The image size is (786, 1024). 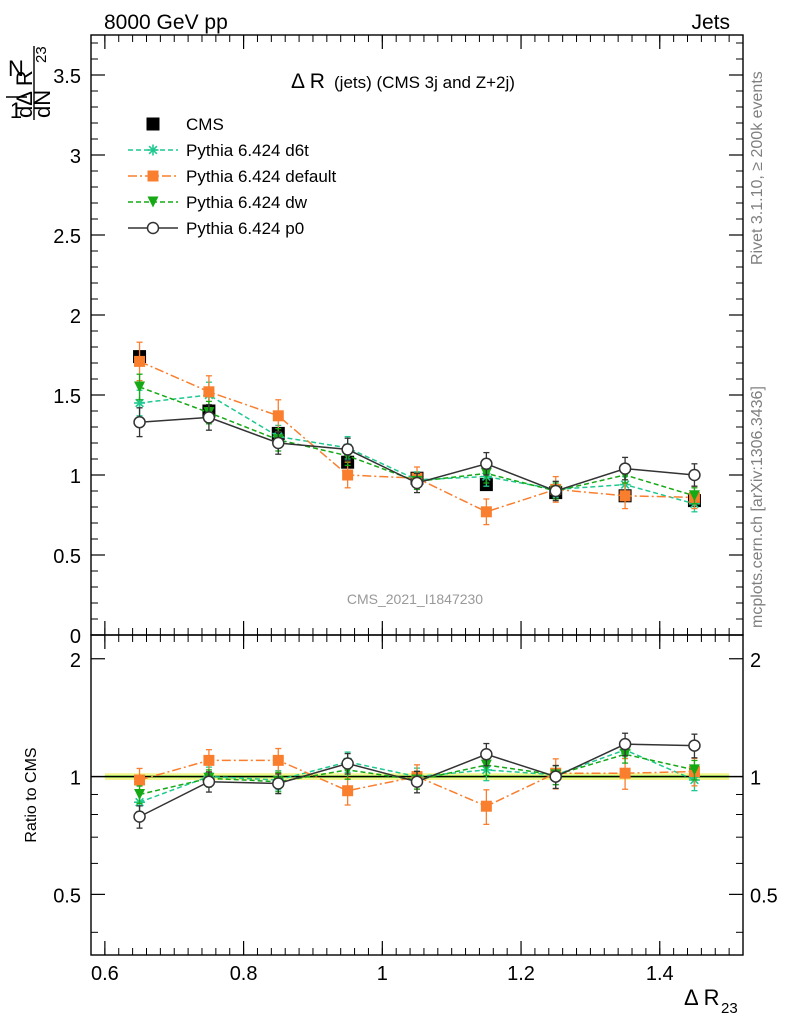 I want to click on legend-label: Pythia 6.424 d6t, so click(x=247, y=150).